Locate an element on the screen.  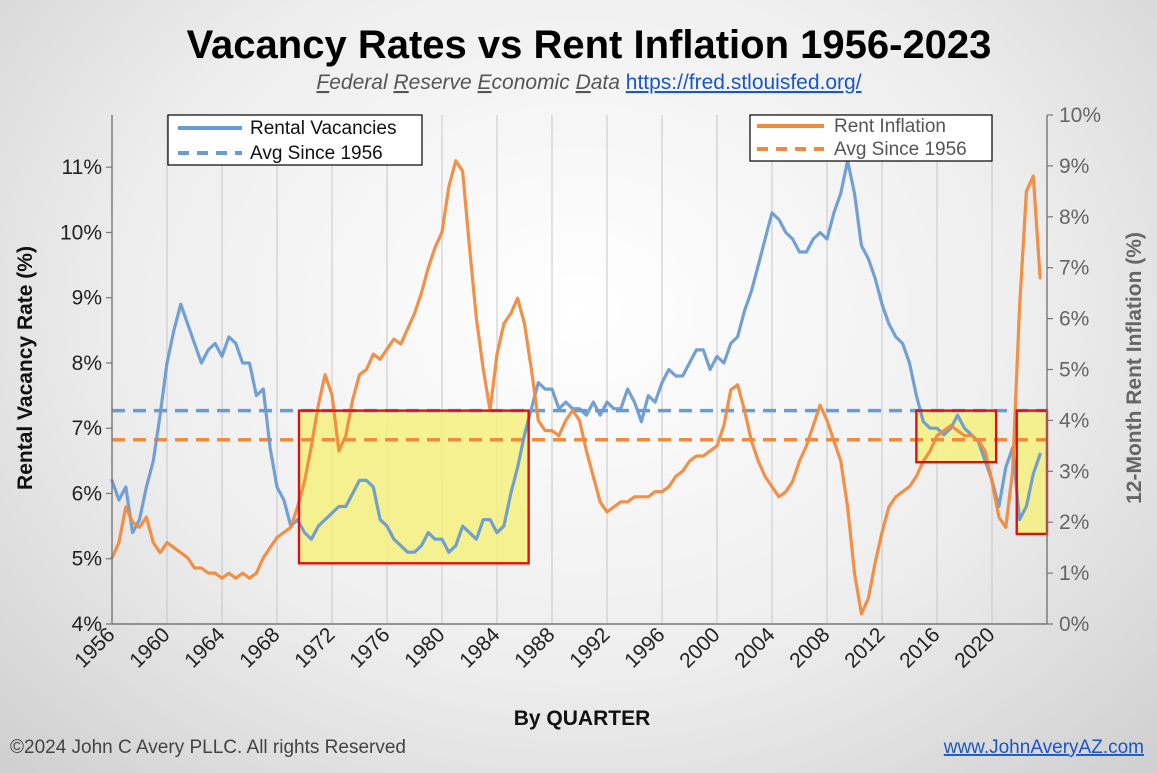
y-left-tick-label-4: 4% is located at coordinates (87, 624).